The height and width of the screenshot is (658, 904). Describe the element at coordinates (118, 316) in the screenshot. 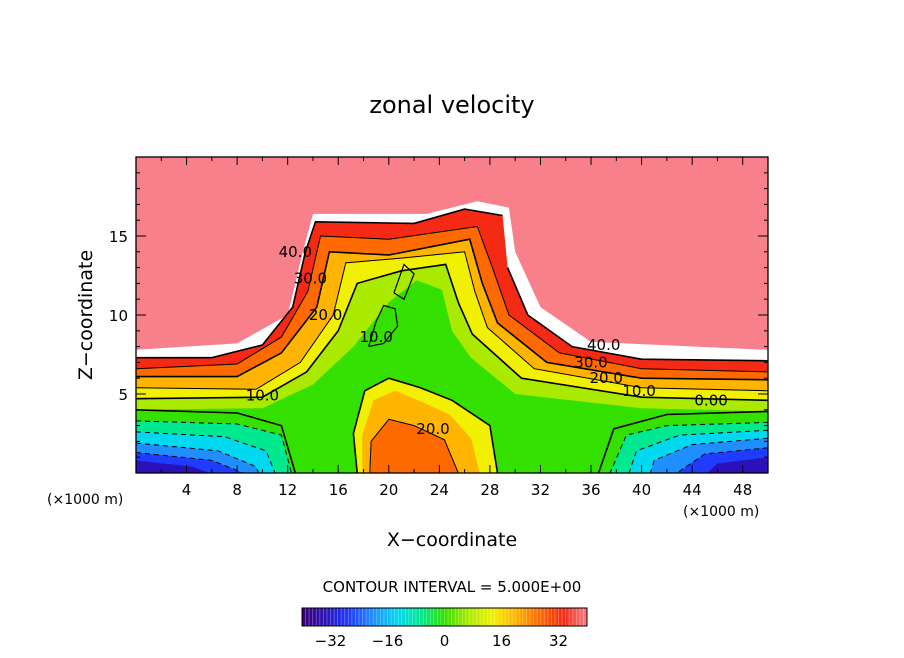

I see `y-tick-label-1: 10` at that location.